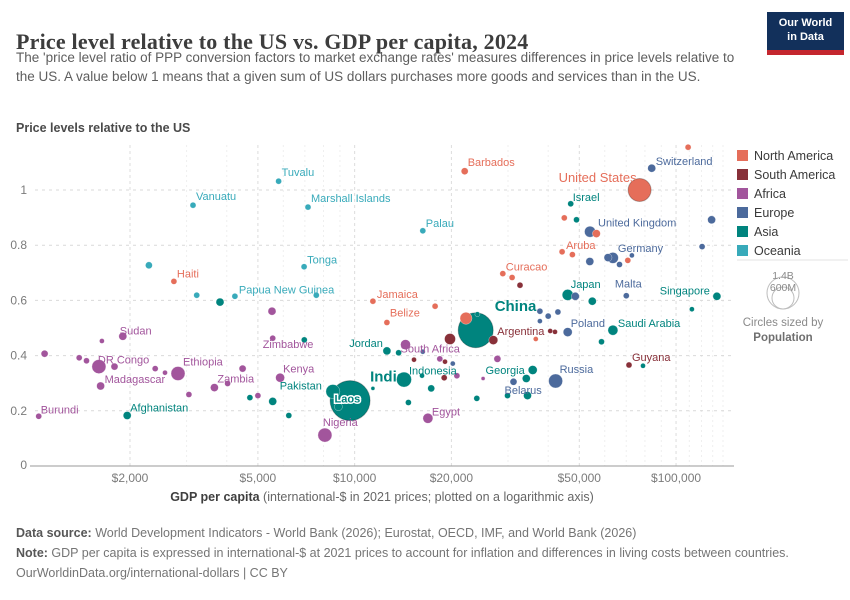  Describe the element at coordinates (235, 296) in the screenshot. I see `data-point-papua-new-guinea` at that location.